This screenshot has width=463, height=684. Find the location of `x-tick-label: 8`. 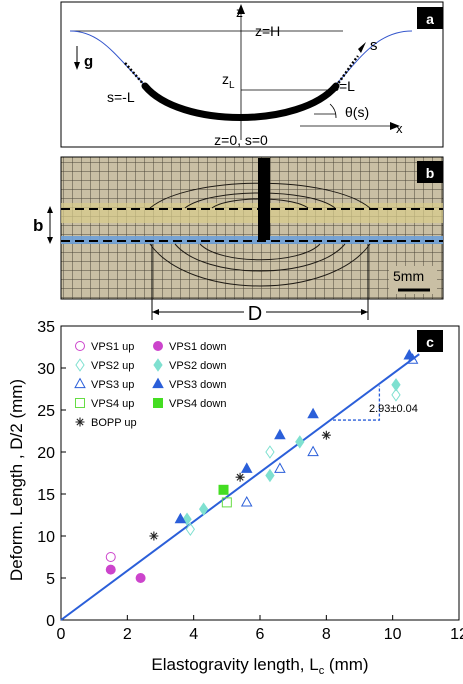

x-tick-label: 8 is located at coordinates (326, 634).